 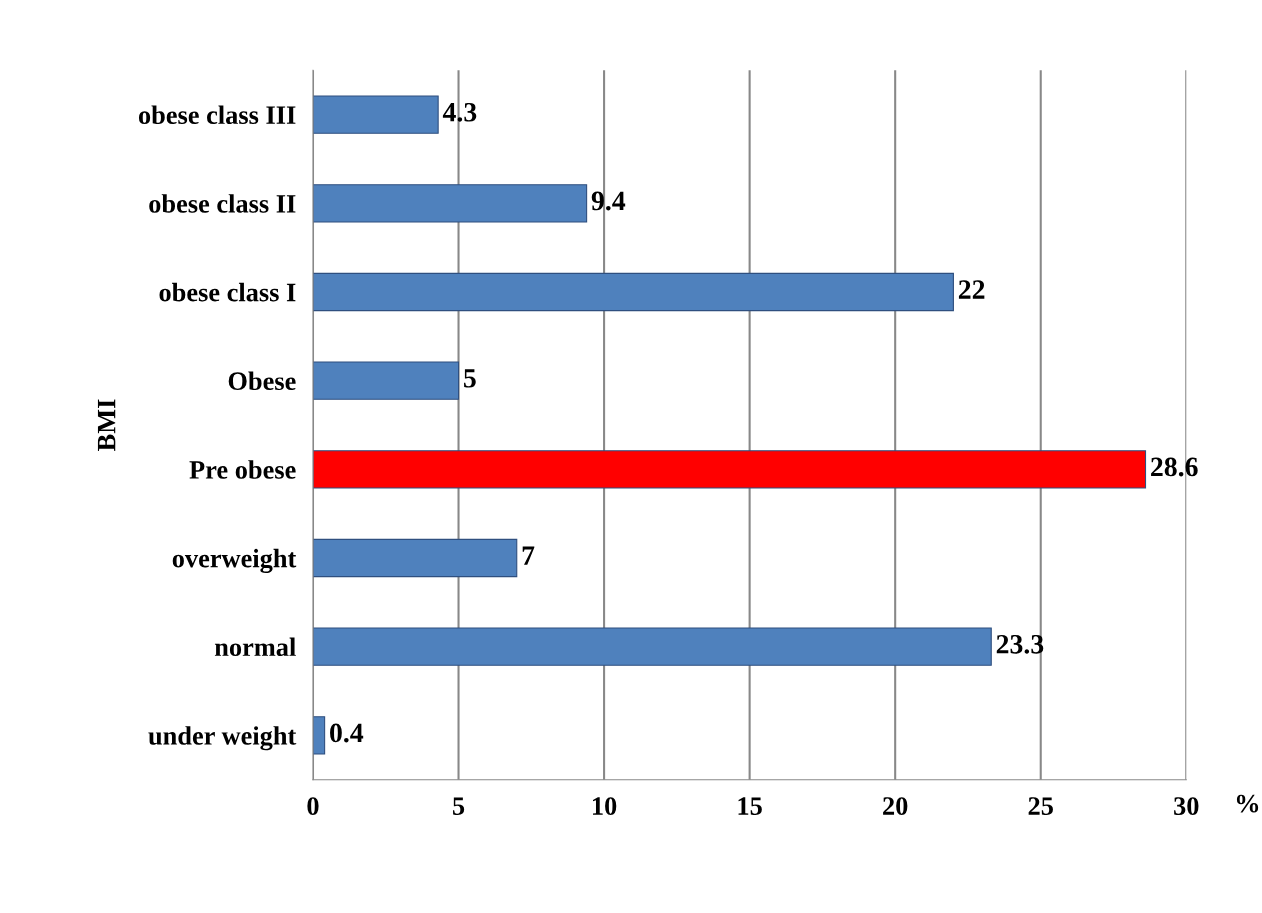 What do you see at coordinates (750, 806) in the screenshot?
I see `x-tick-label: 15` at bounding box center [750, 806].